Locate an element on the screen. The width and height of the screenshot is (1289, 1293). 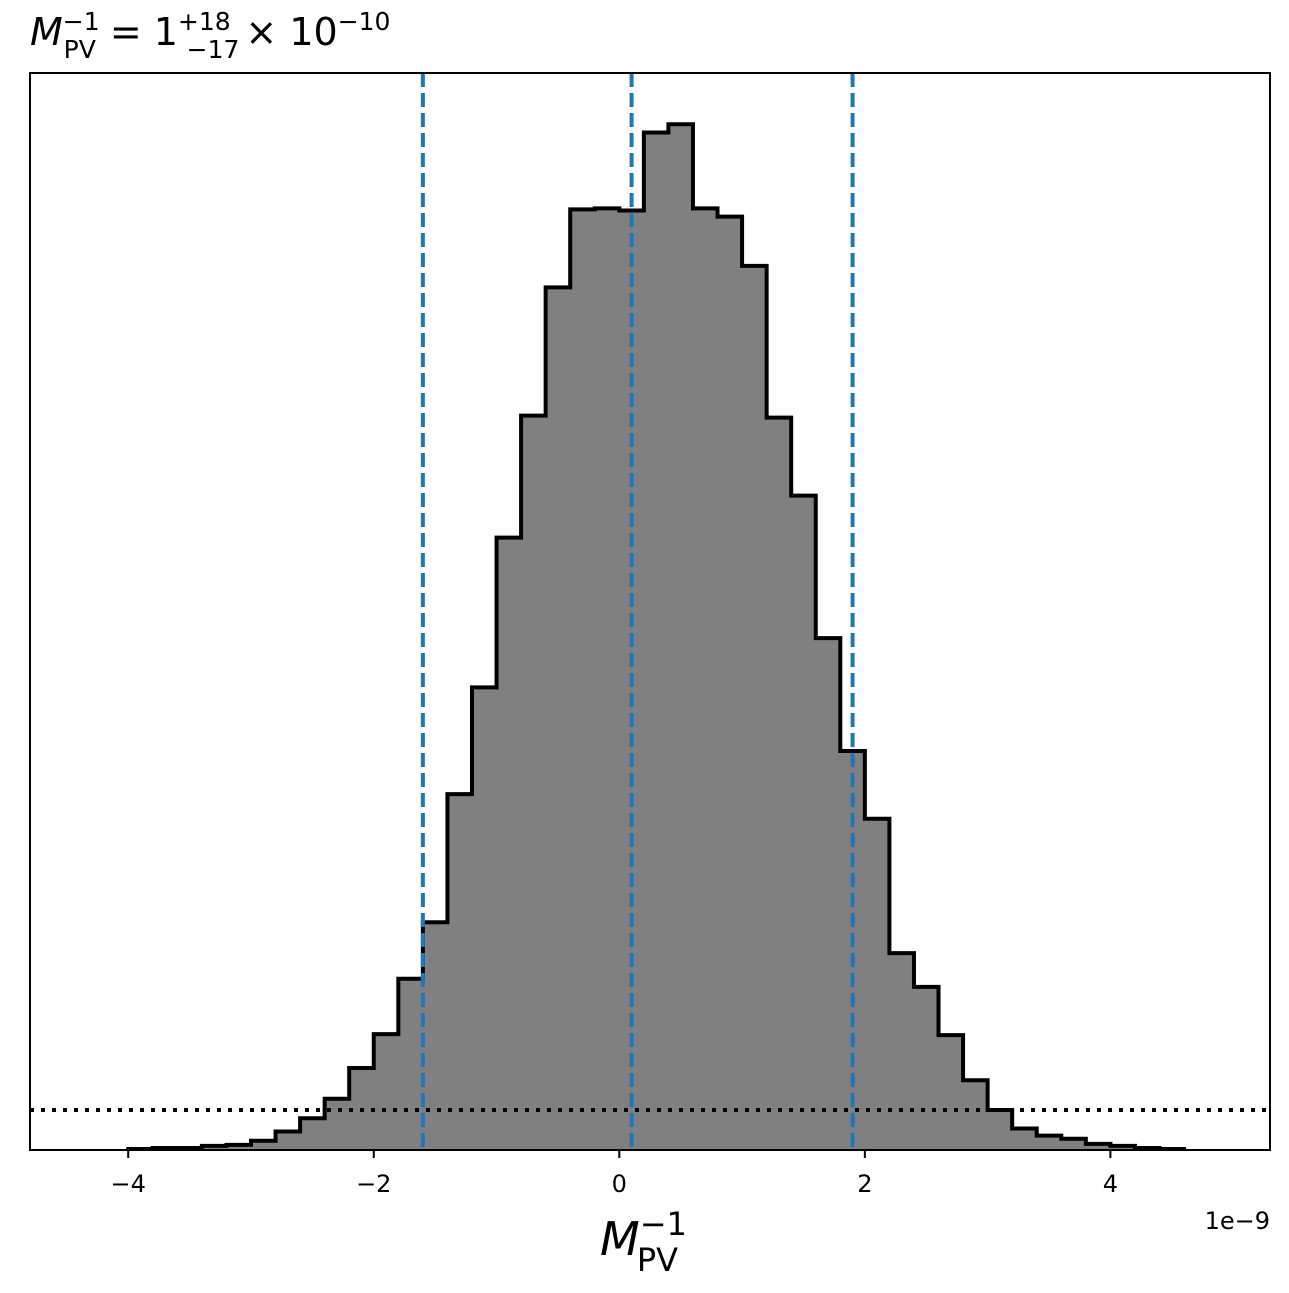
x-tick-label: 2 is located at coordinates (864, 1184).